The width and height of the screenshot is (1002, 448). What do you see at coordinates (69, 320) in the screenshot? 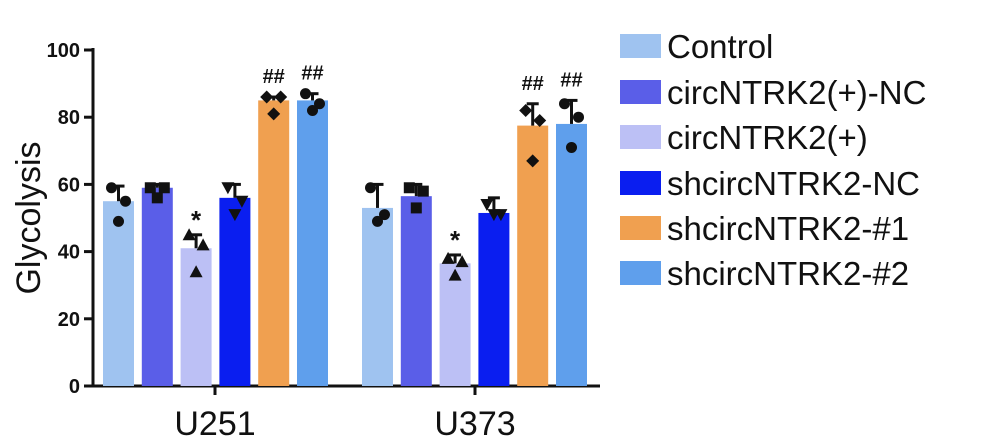
I see `y-tick-label: 20` at bounding box center [69, 320].